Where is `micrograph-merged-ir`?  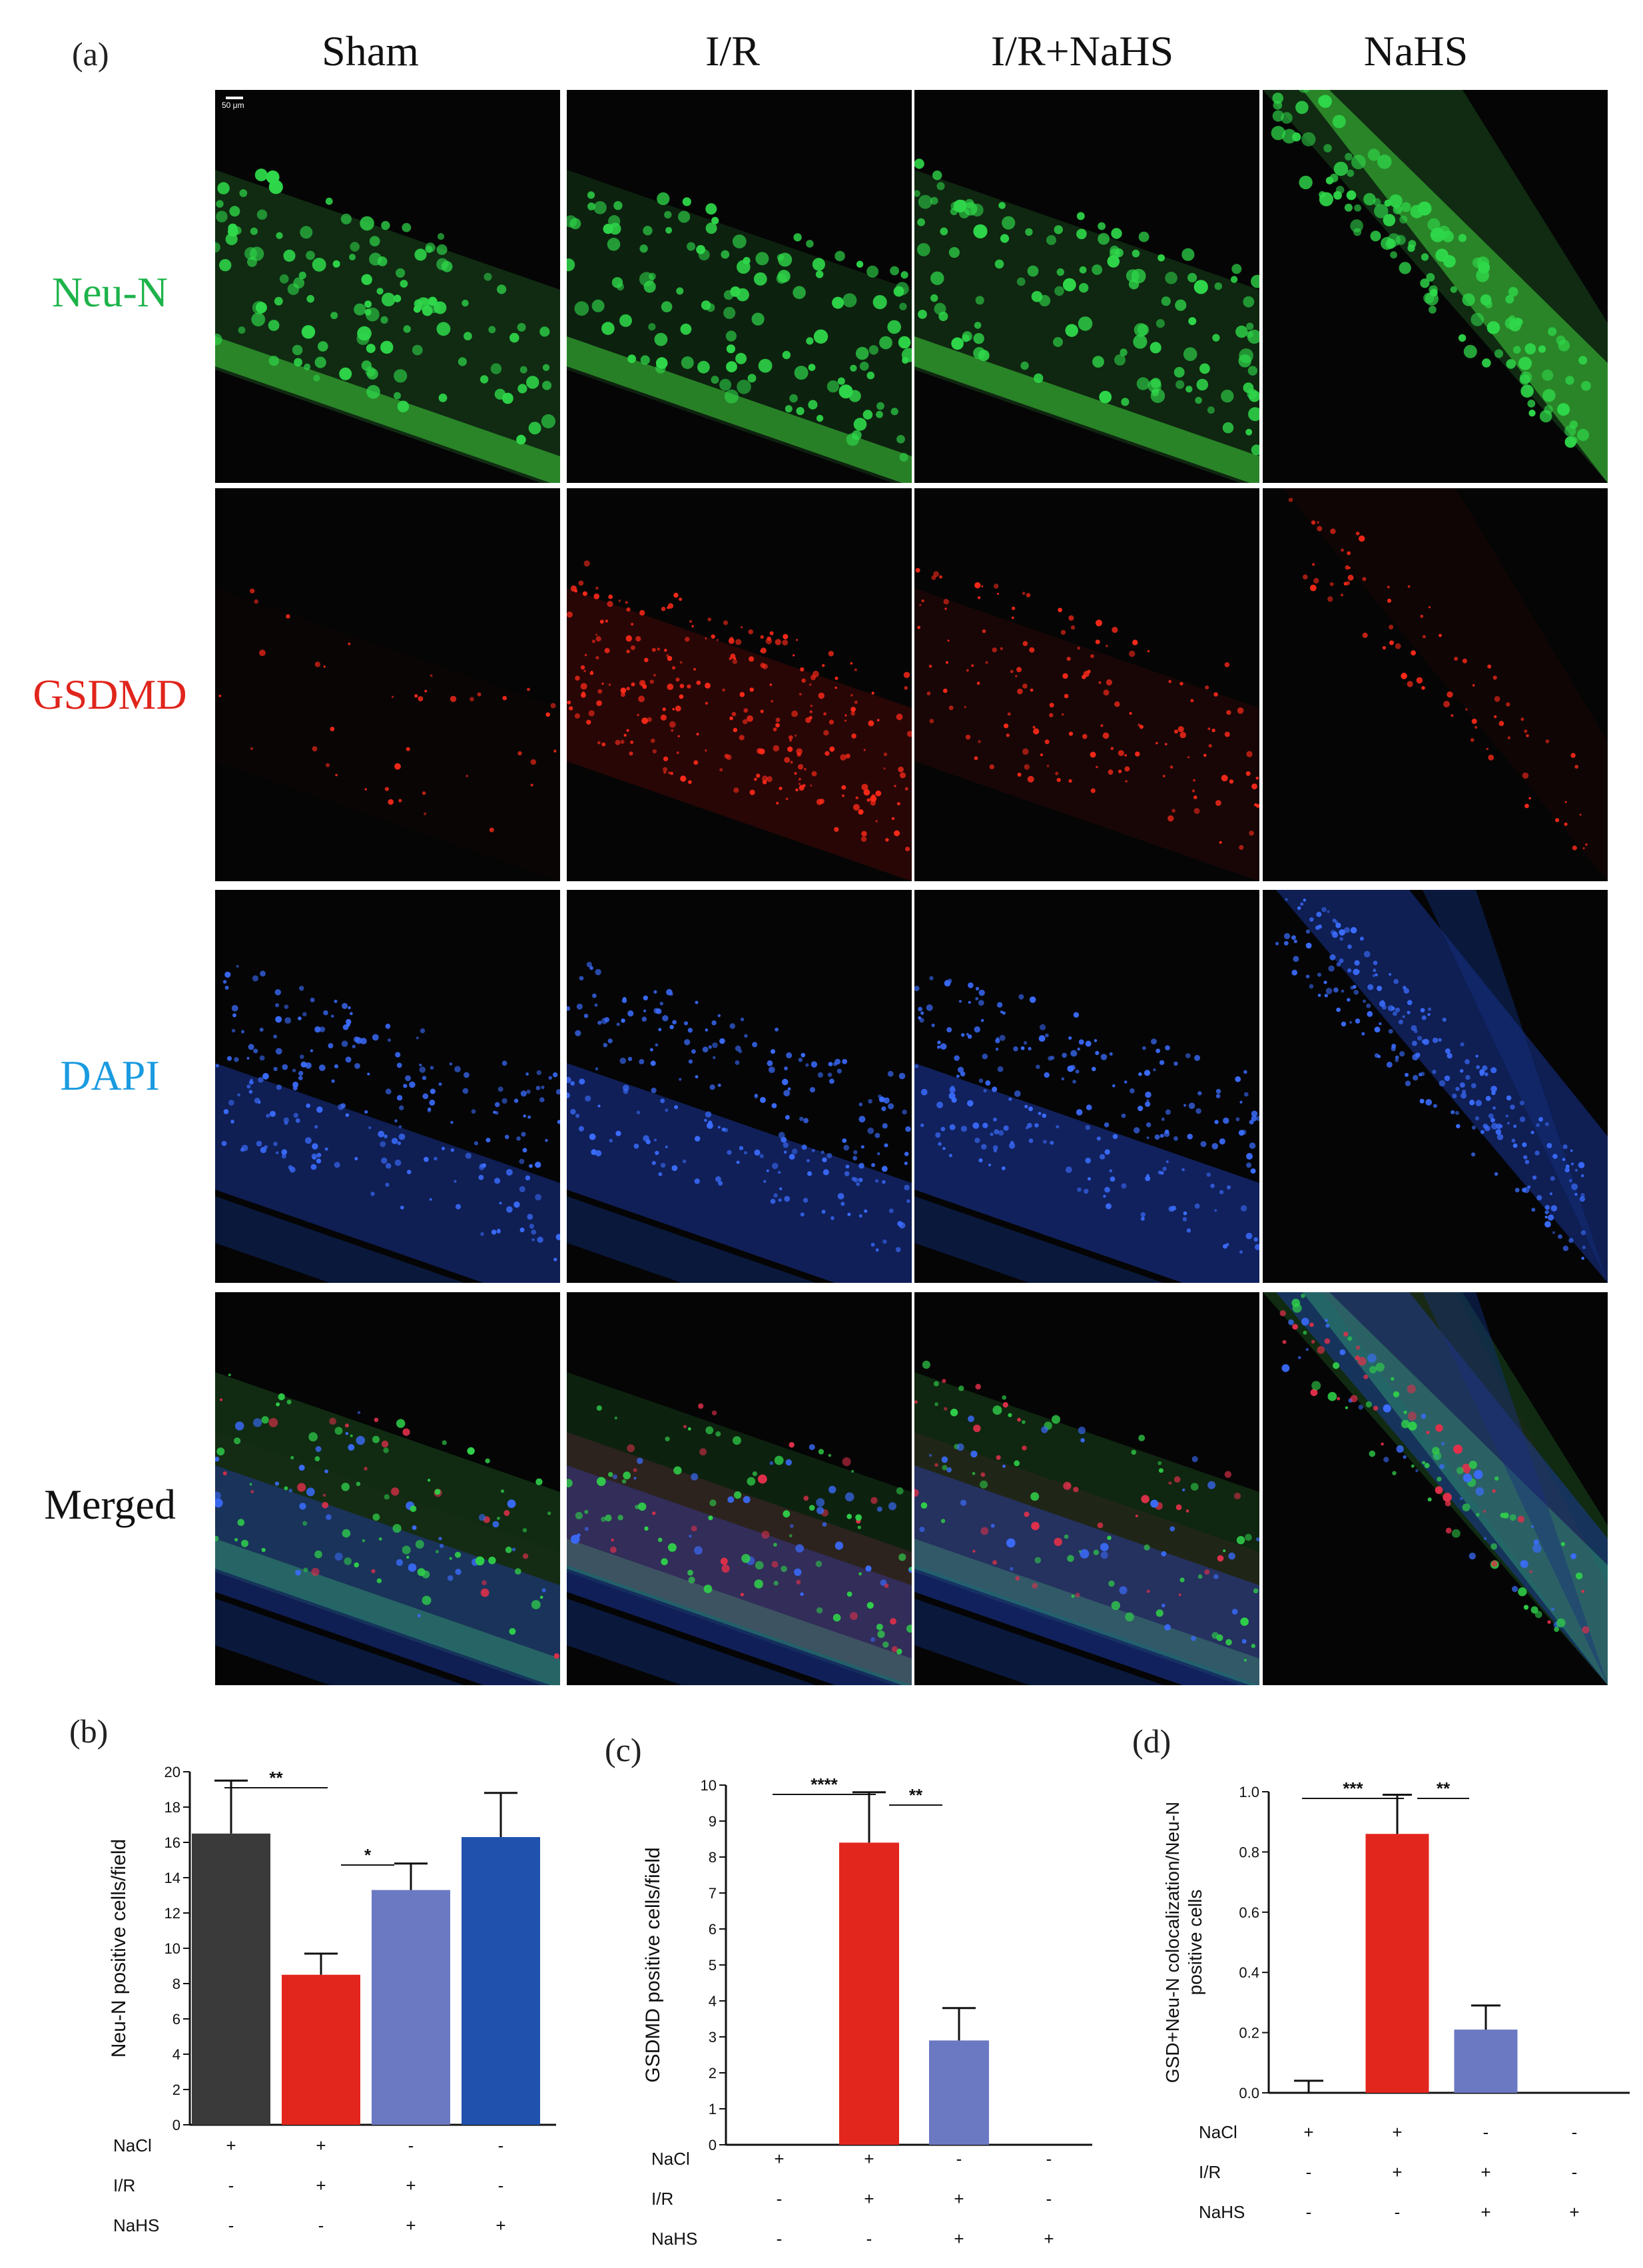 micrograph-merged-ir is located at coordinates (739, 1488).